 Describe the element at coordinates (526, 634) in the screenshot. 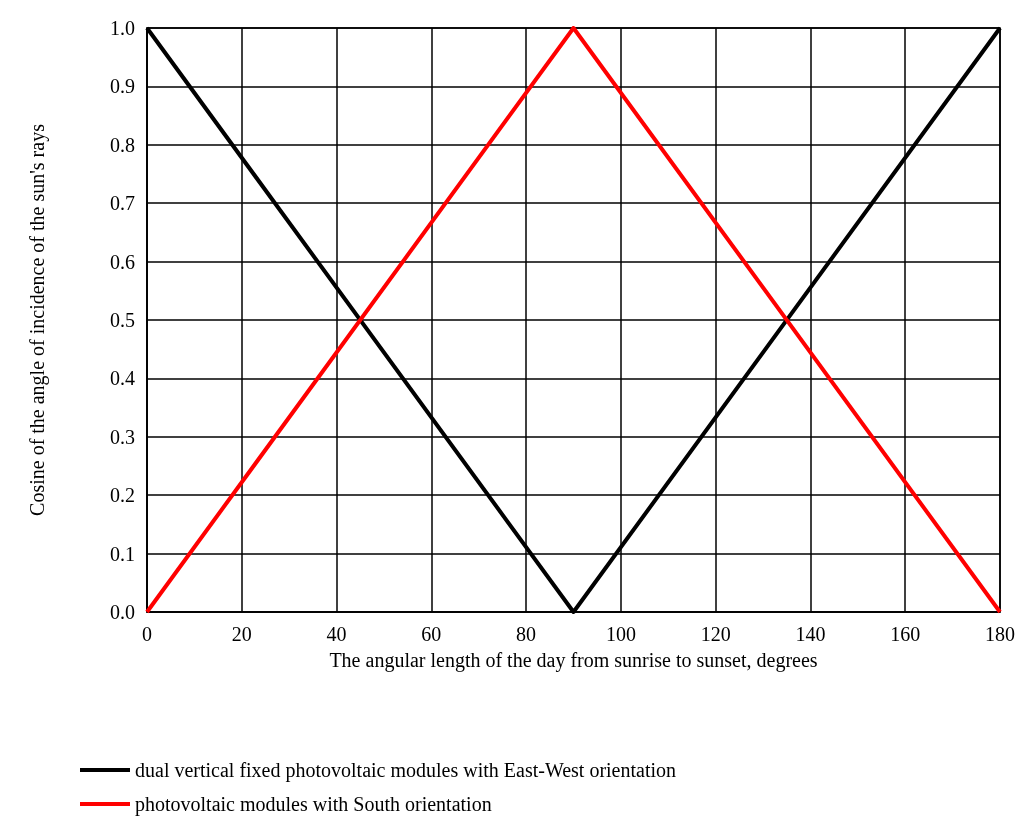

I see `x-tick-label: 80` at that location.